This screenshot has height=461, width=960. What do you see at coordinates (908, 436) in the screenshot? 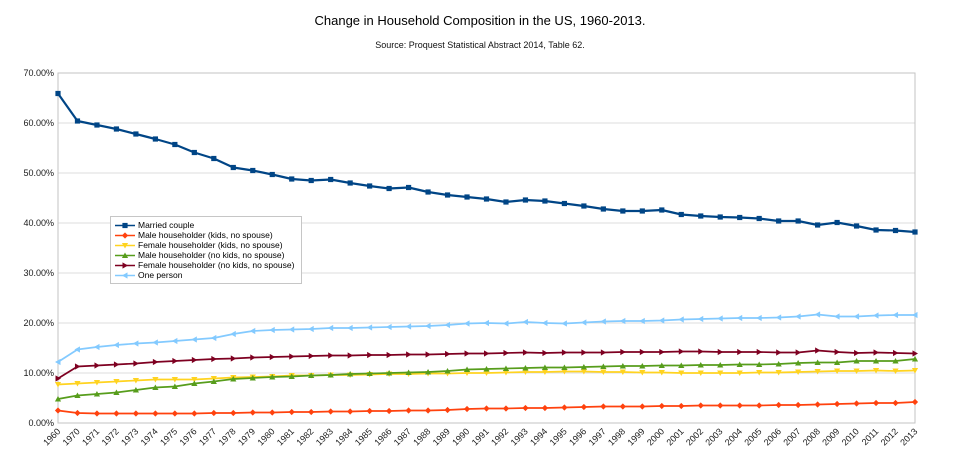
I see `x-axis-tick-label: 2013` at bounding box center [908, 436].